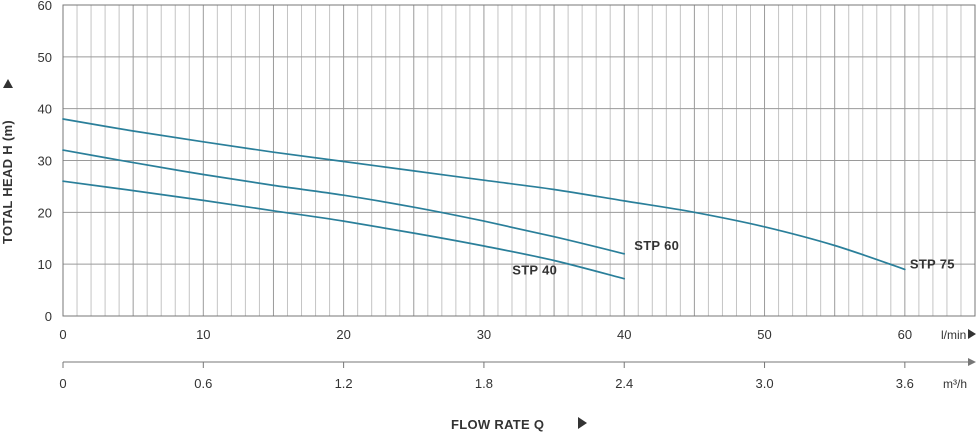  I want to click on x-tick-label: 30, so click(484, 334).